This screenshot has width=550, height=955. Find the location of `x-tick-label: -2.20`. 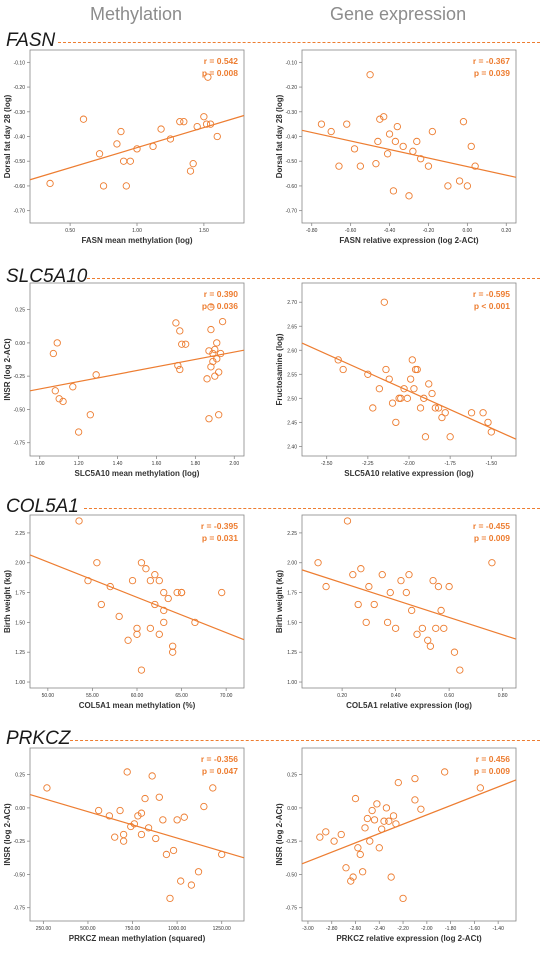

x-tick-label: -2.20 is located at coordinates (403, 929).